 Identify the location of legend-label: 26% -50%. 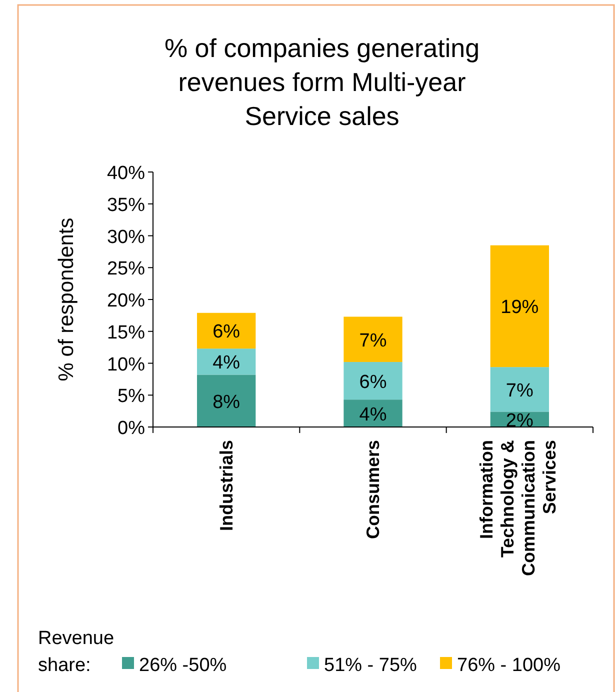
(183, 665).